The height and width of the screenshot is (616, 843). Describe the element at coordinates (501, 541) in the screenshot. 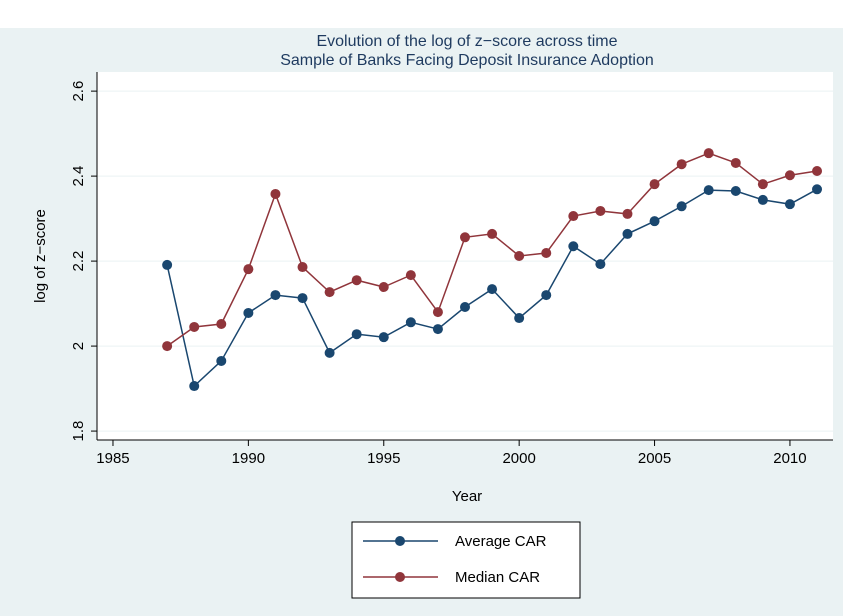

I see `legend-label: Average CAR` at that location.